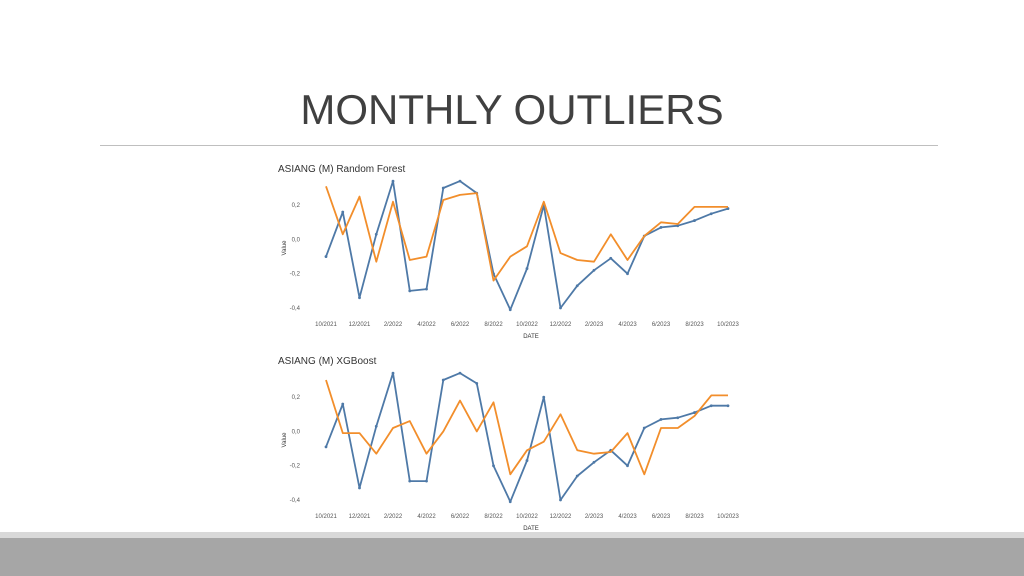 Image resolution: width=1024 pixels, height=576 pixels. Describe the element at coordinates (512, 109) in the screenshot. I see `slide-title: MONTHLY OUTLIERS` at that location.